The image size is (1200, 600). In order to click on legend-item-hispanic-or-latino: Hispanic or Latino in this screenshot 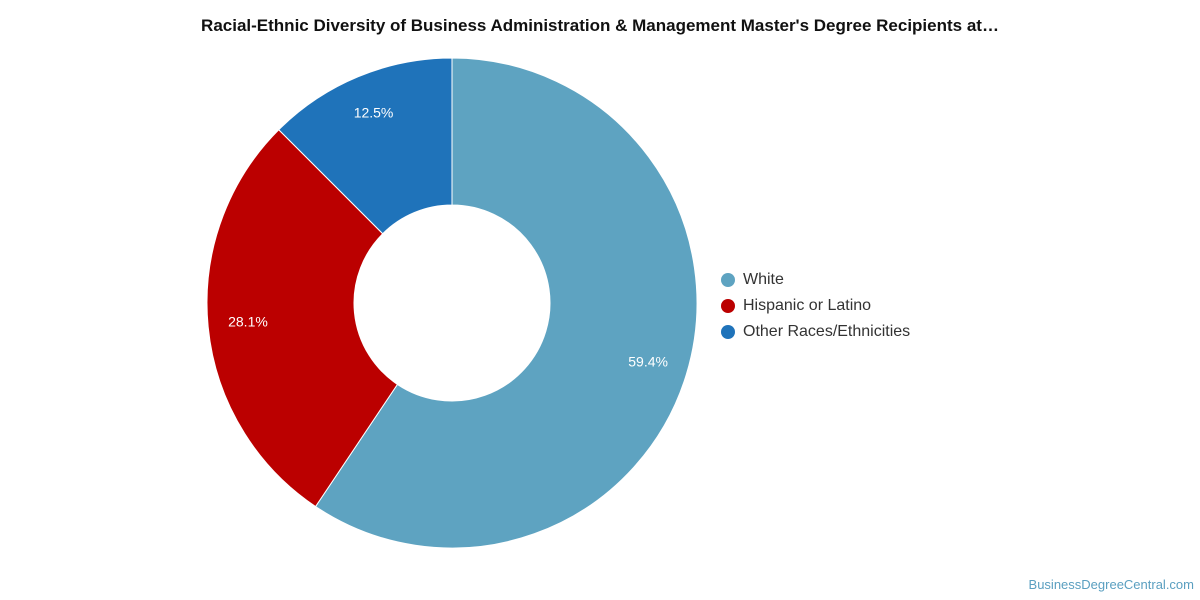, I will do `click(815, 306)`.